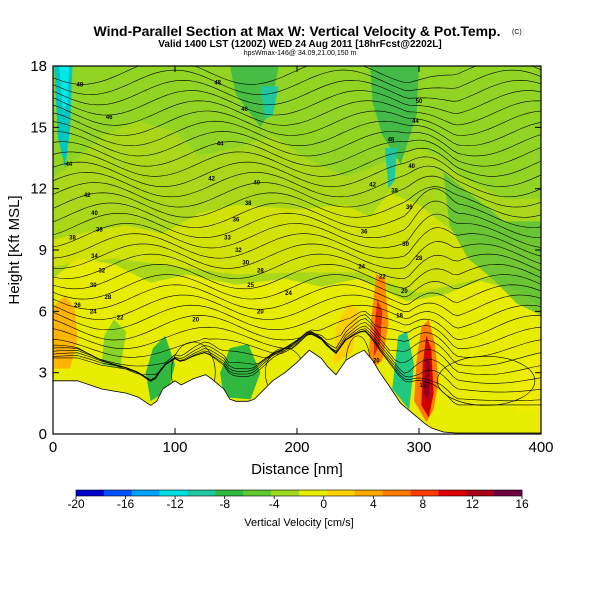  Describe the element at coordinates (43, 434) in the screenshot. I see `y-tick-label: 0` at that location.